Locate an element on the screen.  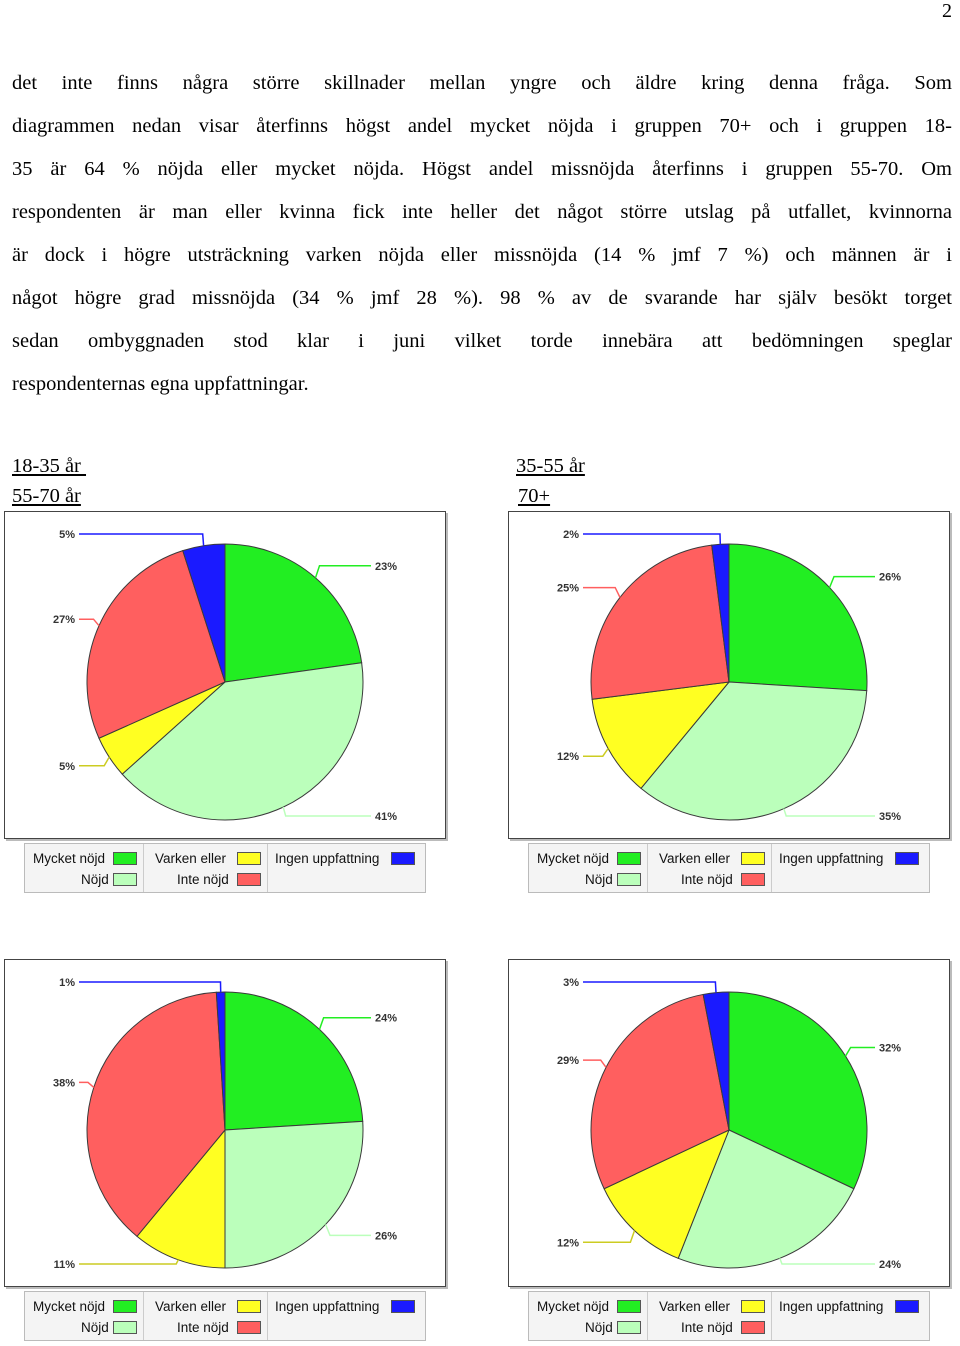
pie-chart-18-35: 23% 41% 5% 27% 5% is located at coordinates (225, 675).